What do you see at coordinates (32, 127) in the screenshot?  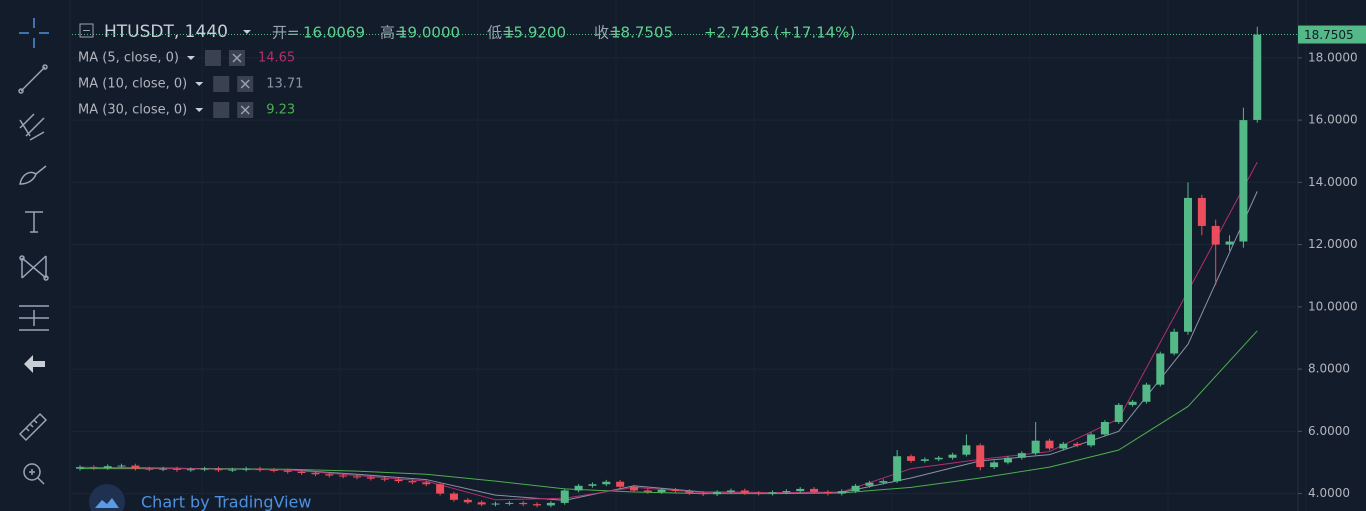 I see `fib-tool` at bounding box center [32, 127].